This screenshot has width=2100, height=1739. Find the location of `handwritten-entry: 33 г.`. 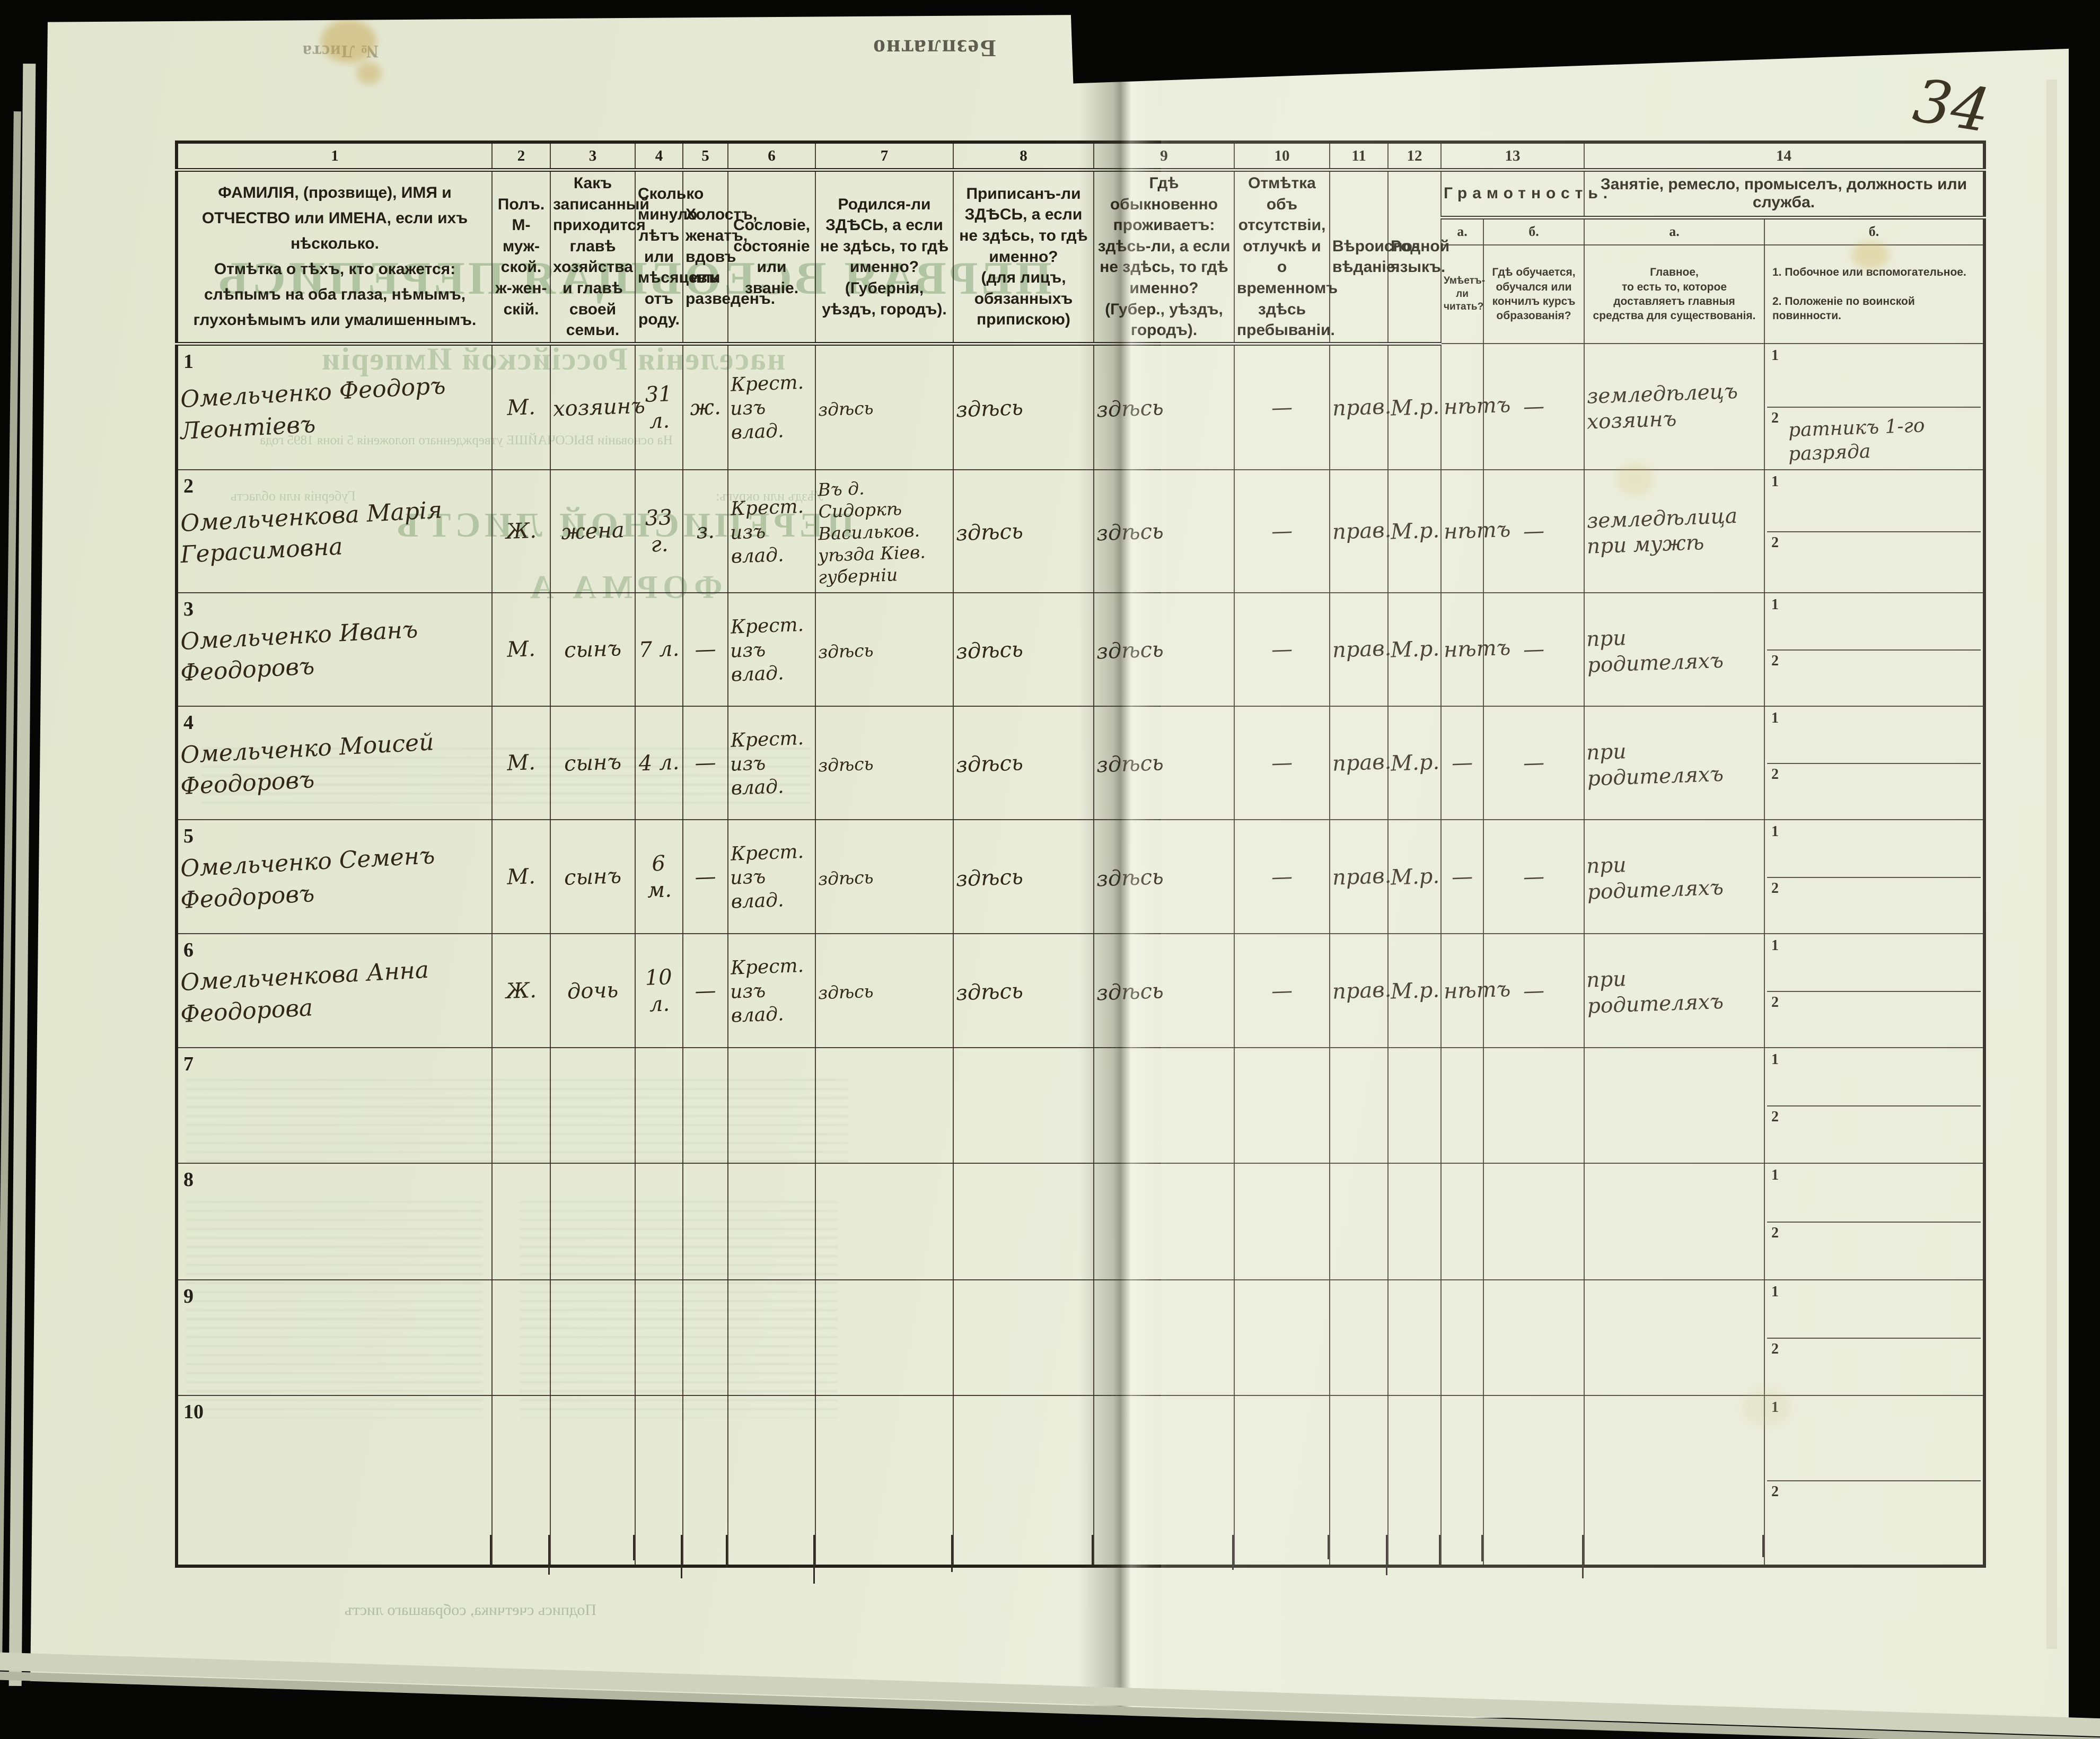

handwritten-entry: 33 г. is located at coordinates (658, 531).